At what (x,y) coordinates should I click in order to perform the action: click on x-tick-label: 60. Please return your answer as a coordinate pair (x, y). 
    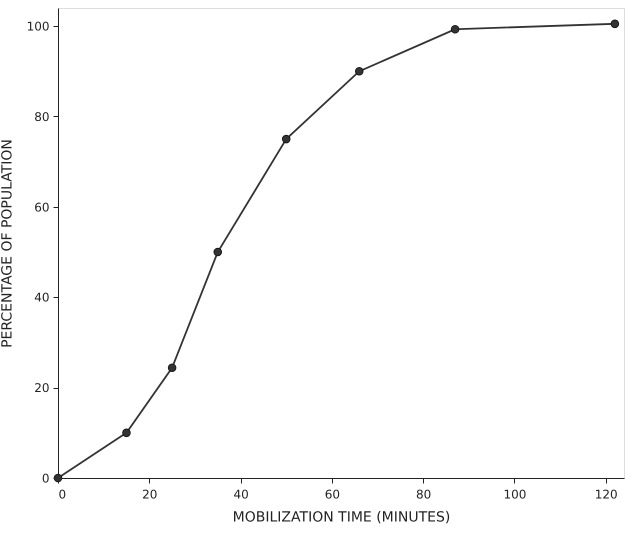
    Looking at the image, I should click on (332, 495).